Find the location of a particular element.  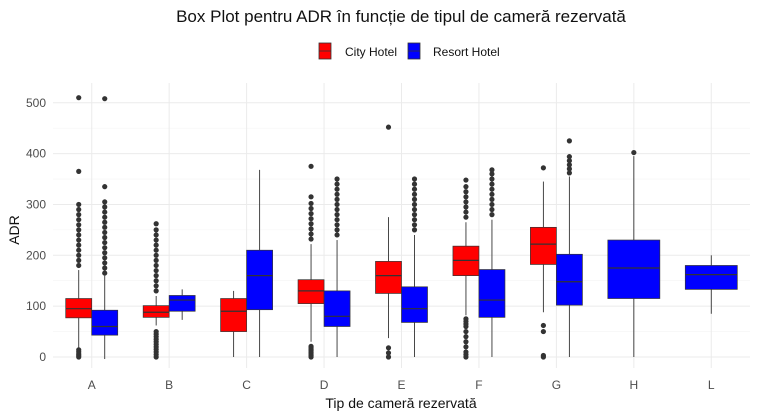

box-resort-hotel-f is located at coordinates (492, 262).